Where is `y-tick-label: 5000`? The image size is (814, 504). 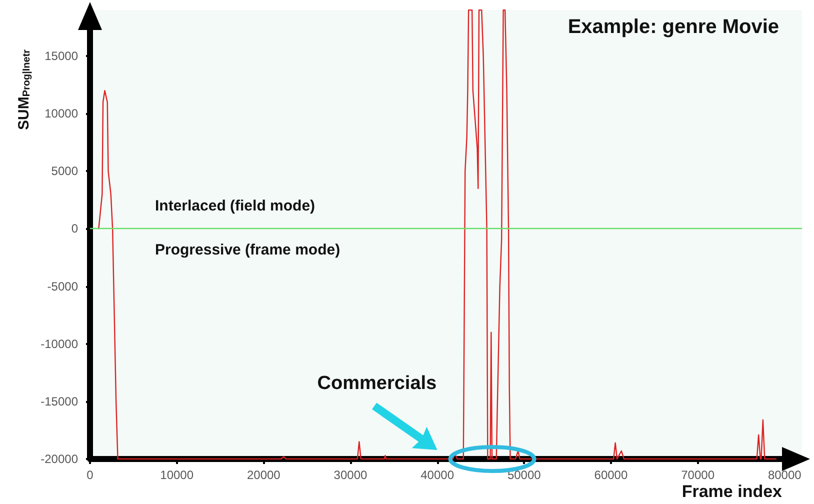 y-tick-label: 5000 is located at coordinates (64, 171).